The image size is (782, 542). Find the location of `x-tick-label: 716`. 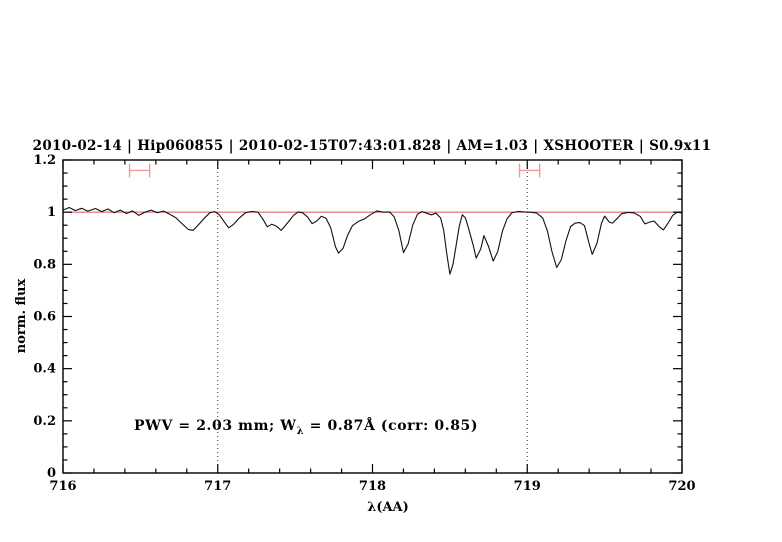

x-tick-label: 716 is located at coordinates (62, 486).